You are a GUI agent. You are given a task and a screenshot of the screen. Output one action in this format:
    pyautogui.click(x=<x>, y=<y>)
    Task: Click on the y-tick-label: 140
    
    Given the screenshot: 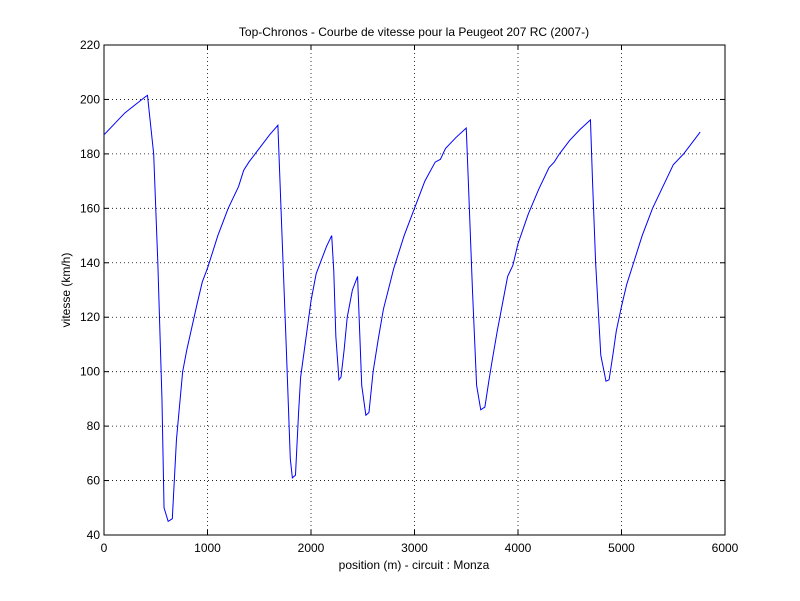 What is the action you would take?
    pyautogui.click(x=90, y=263)
    